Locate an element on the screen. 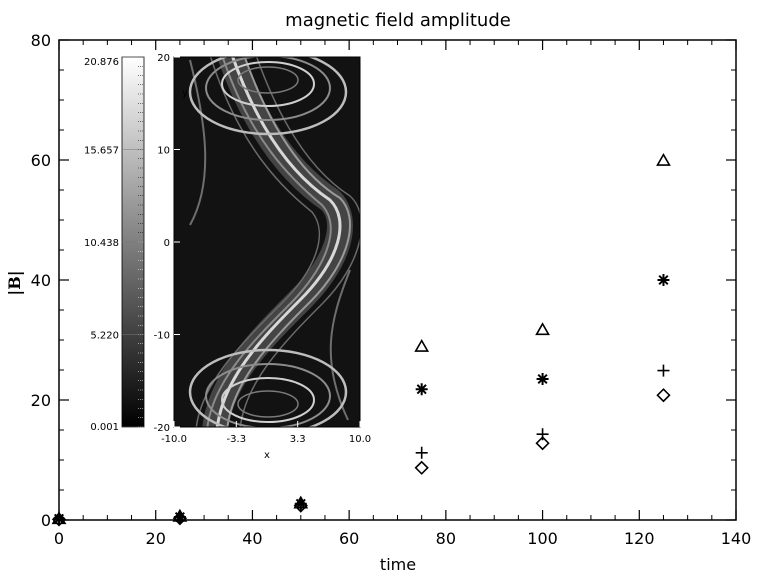  colorbar-tick-label: 0.001 is located at coordinates (104, 427).